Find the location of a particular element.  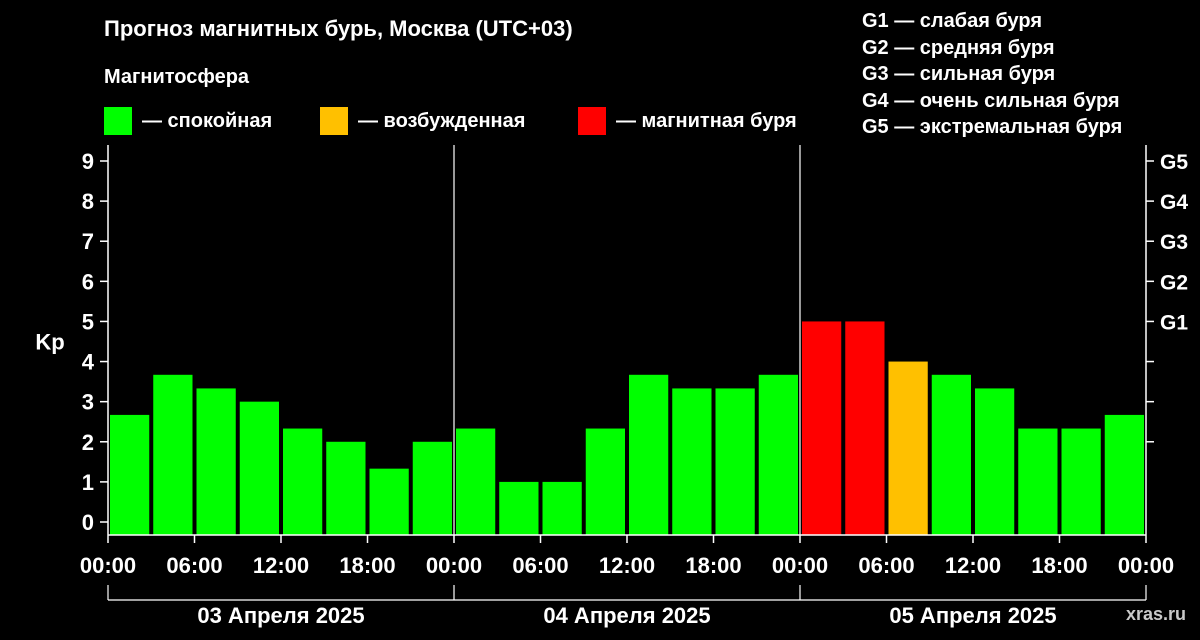

legend-swatch-calm is located at coordinates (118, 121).